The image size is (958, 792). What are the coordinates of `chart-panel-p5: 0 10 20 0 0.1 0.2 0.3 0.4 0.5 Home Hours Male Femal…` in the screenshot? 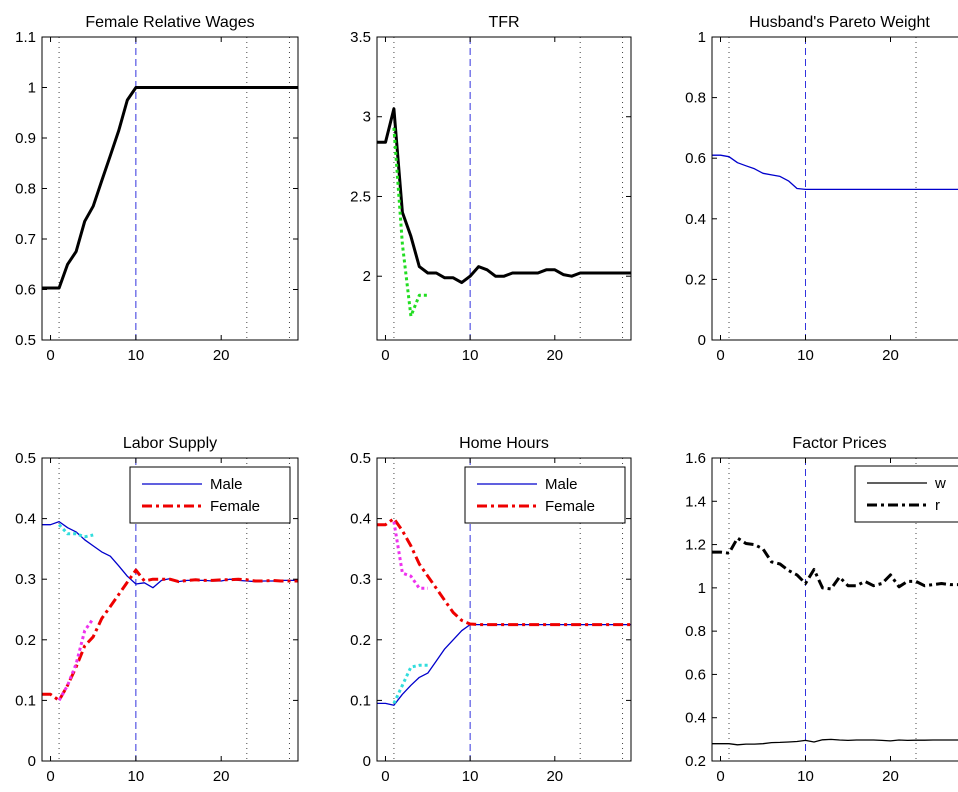 It's located at (491, 610).